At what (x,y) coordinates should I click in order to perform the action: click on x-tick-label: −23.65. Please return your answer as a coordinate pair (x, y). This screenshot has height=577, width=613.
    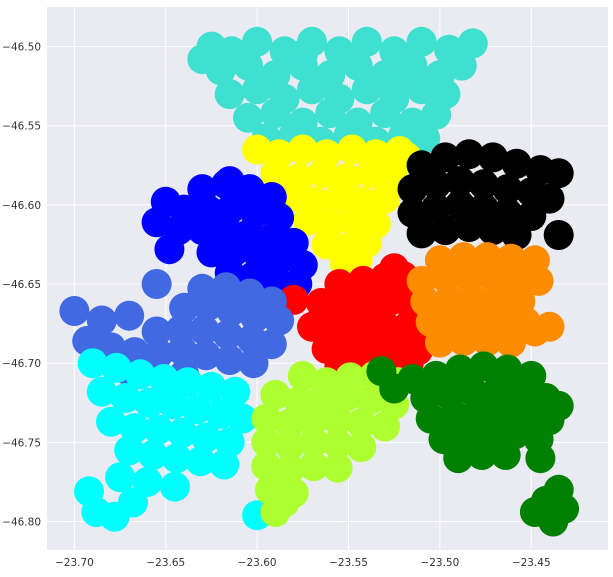
    Looking at the image, I should click on (165, 563).